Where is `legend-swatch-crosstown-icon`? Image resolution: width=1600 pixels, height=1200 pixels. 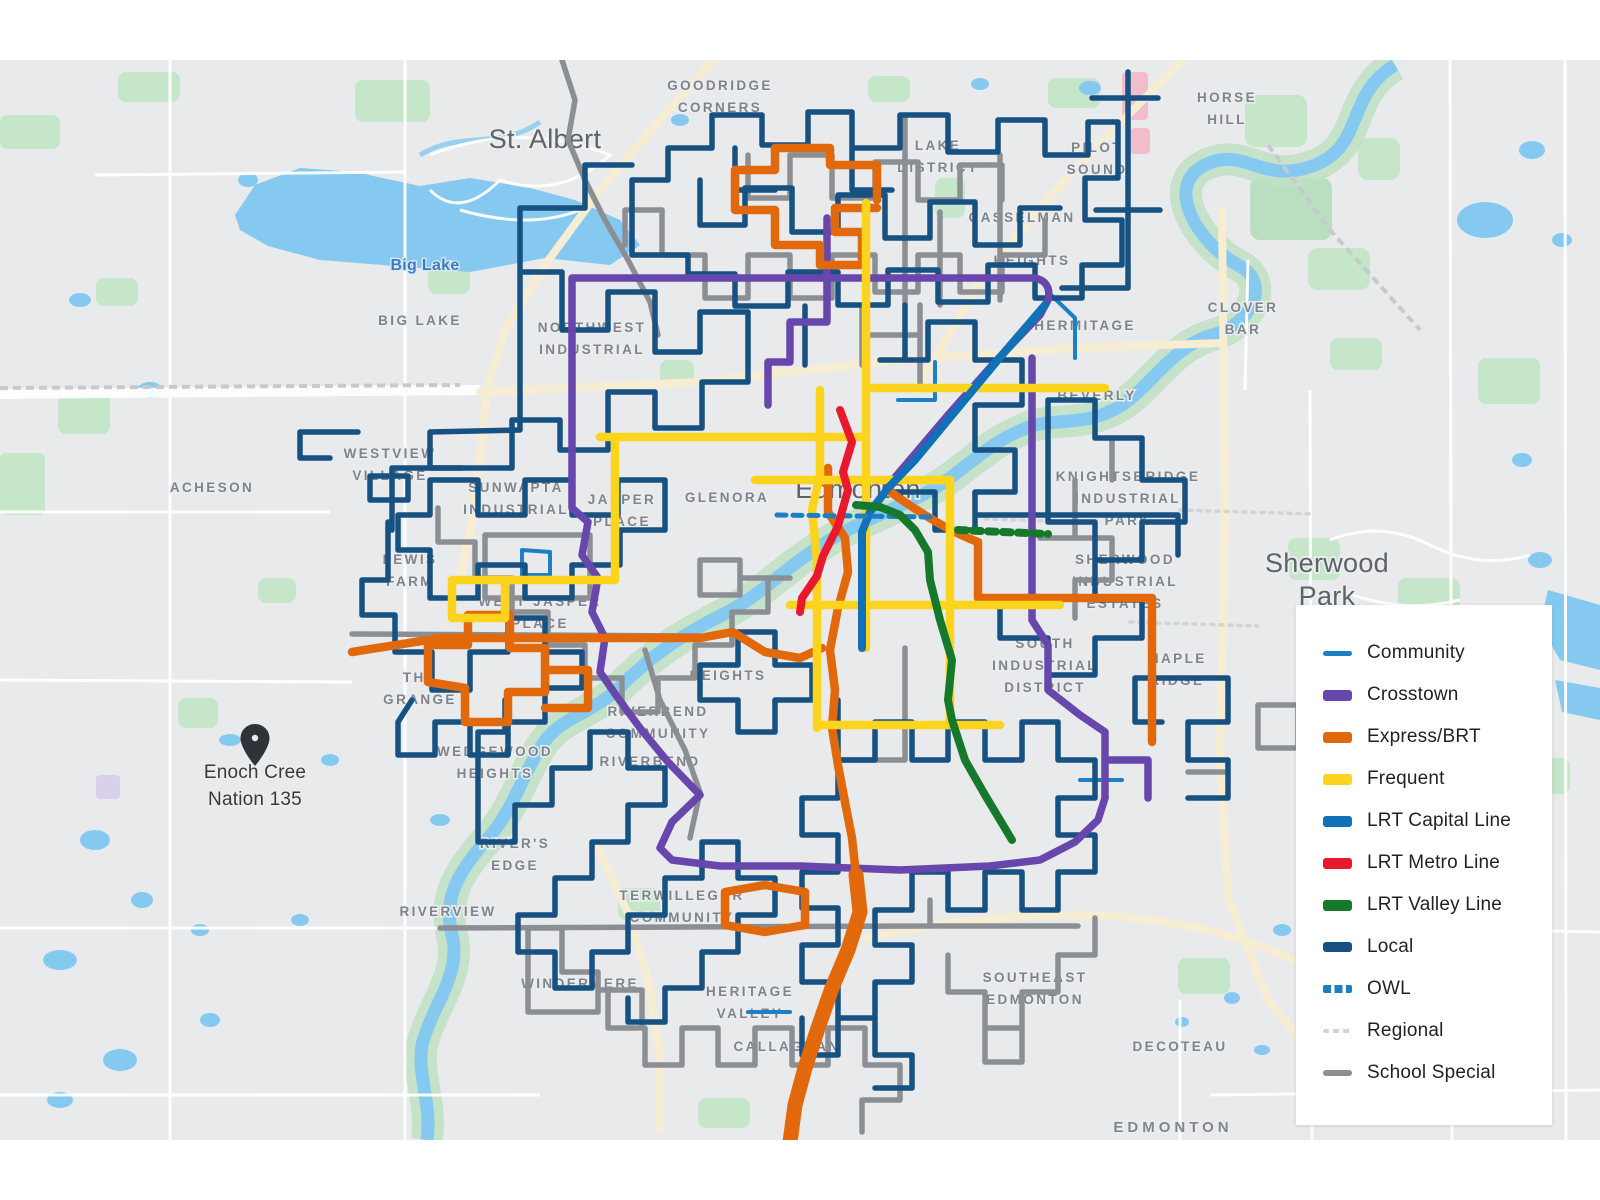
legend-swatch-crosstown-icon is located at coordinates (1337, 695).